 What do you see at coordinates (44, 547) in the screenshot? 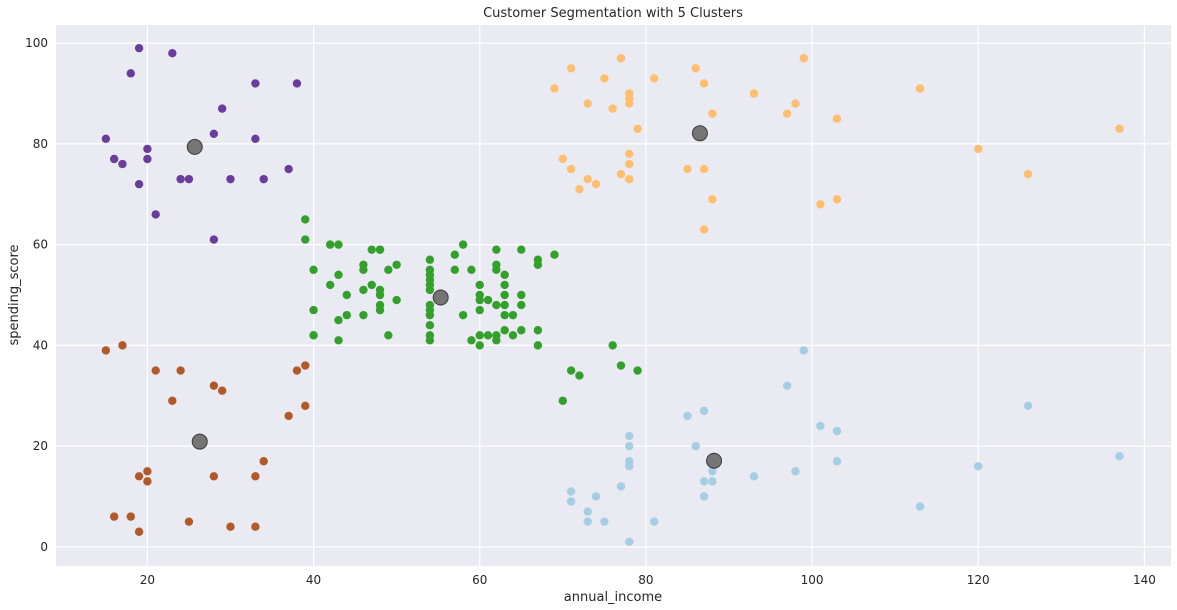
I see `y-tick-label: 0` at bounding box center [44, 547].